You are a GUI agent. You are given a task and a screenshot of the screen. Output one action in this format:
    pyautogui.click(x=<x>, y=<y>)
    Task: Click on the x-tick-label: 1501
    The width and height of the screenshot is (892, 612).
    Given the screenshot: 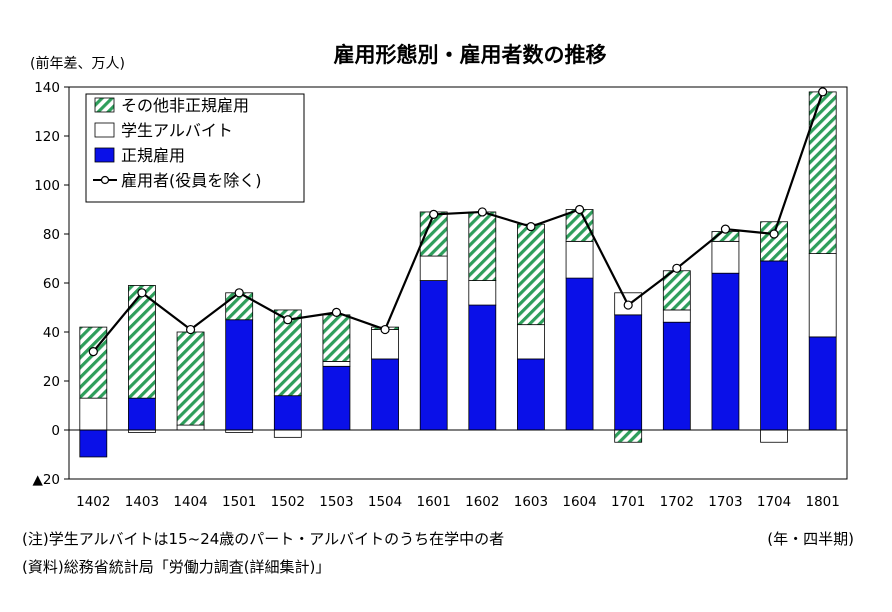 What is the action you would take?
    pyautogui.click(x=239, y=502)
    